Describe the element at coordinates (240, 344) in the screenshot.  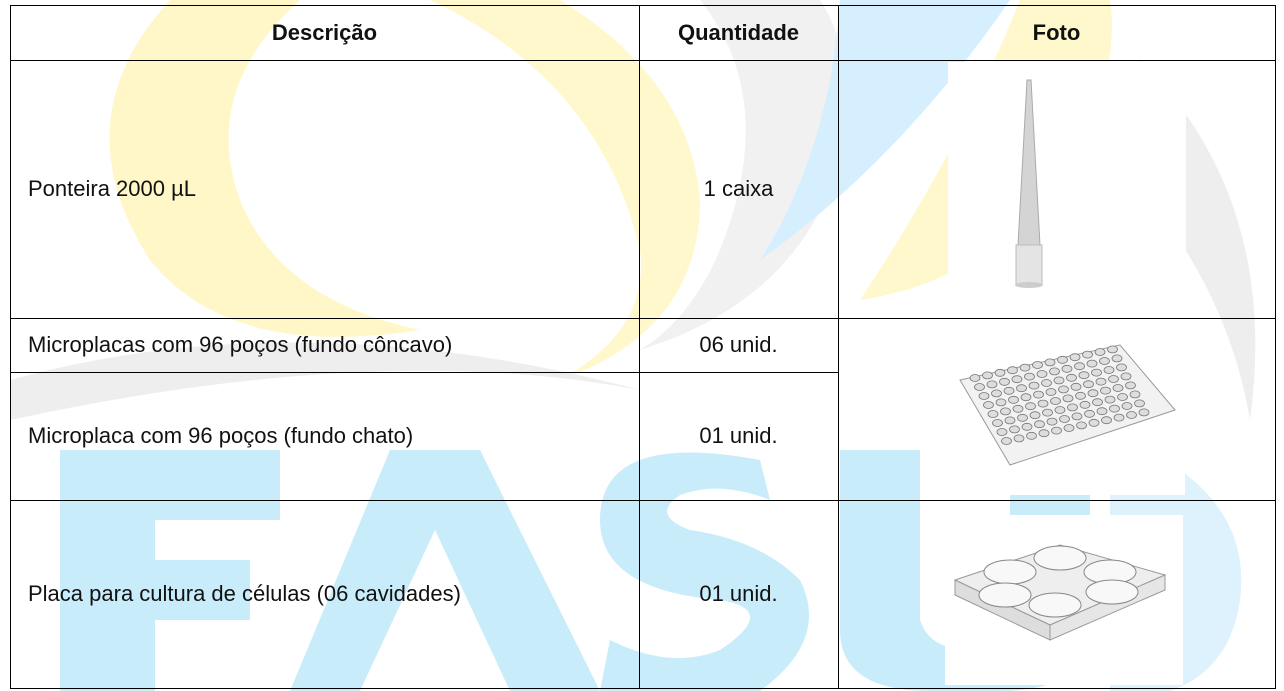
I see `description: Microplacas com 96 poços (fundo côncavo)` at that location.